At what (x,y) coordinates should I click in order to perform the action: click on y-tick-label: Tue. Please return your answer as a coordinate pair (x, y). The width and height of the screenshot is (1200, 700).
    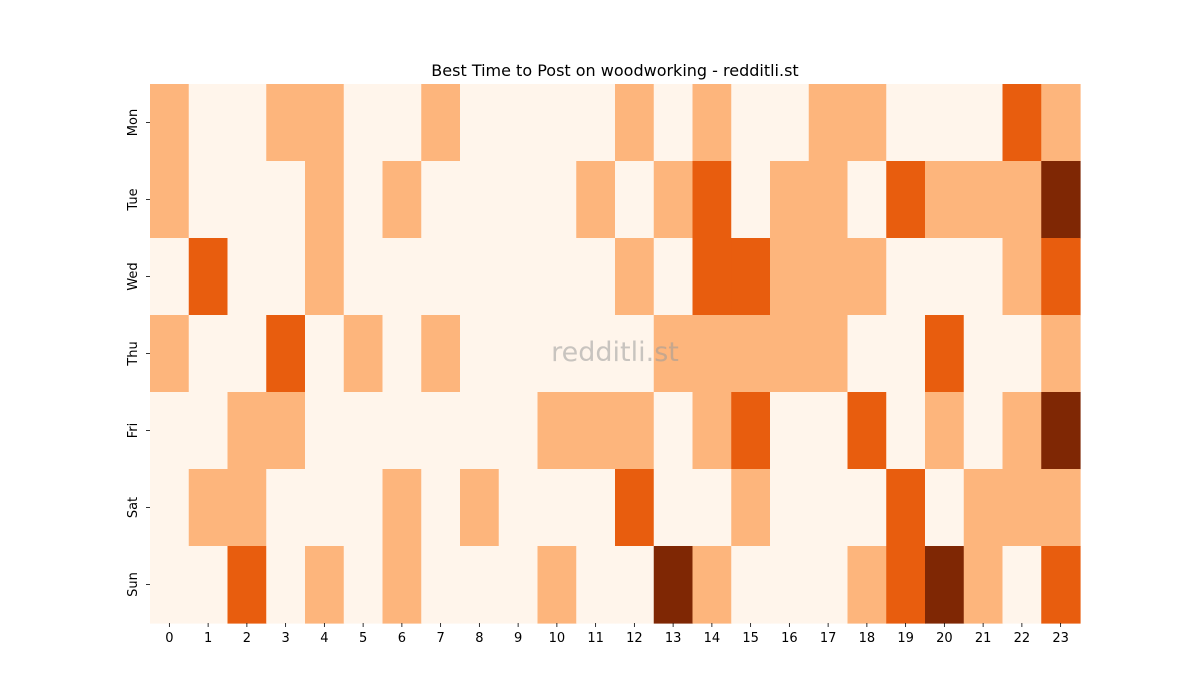
    Looking at the image, I should click on (133, 199).